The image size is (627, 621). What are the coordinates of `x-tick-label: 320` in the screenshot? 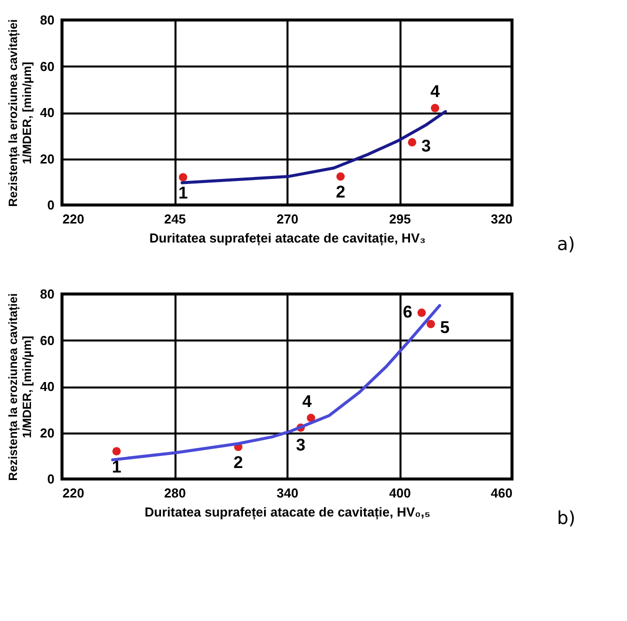 It's located at (501, 219).